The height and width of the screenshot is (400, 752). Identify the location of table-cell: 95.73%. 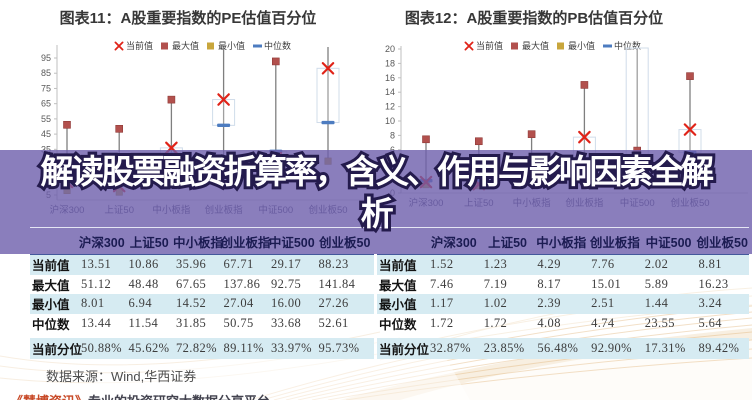
(339, 348).